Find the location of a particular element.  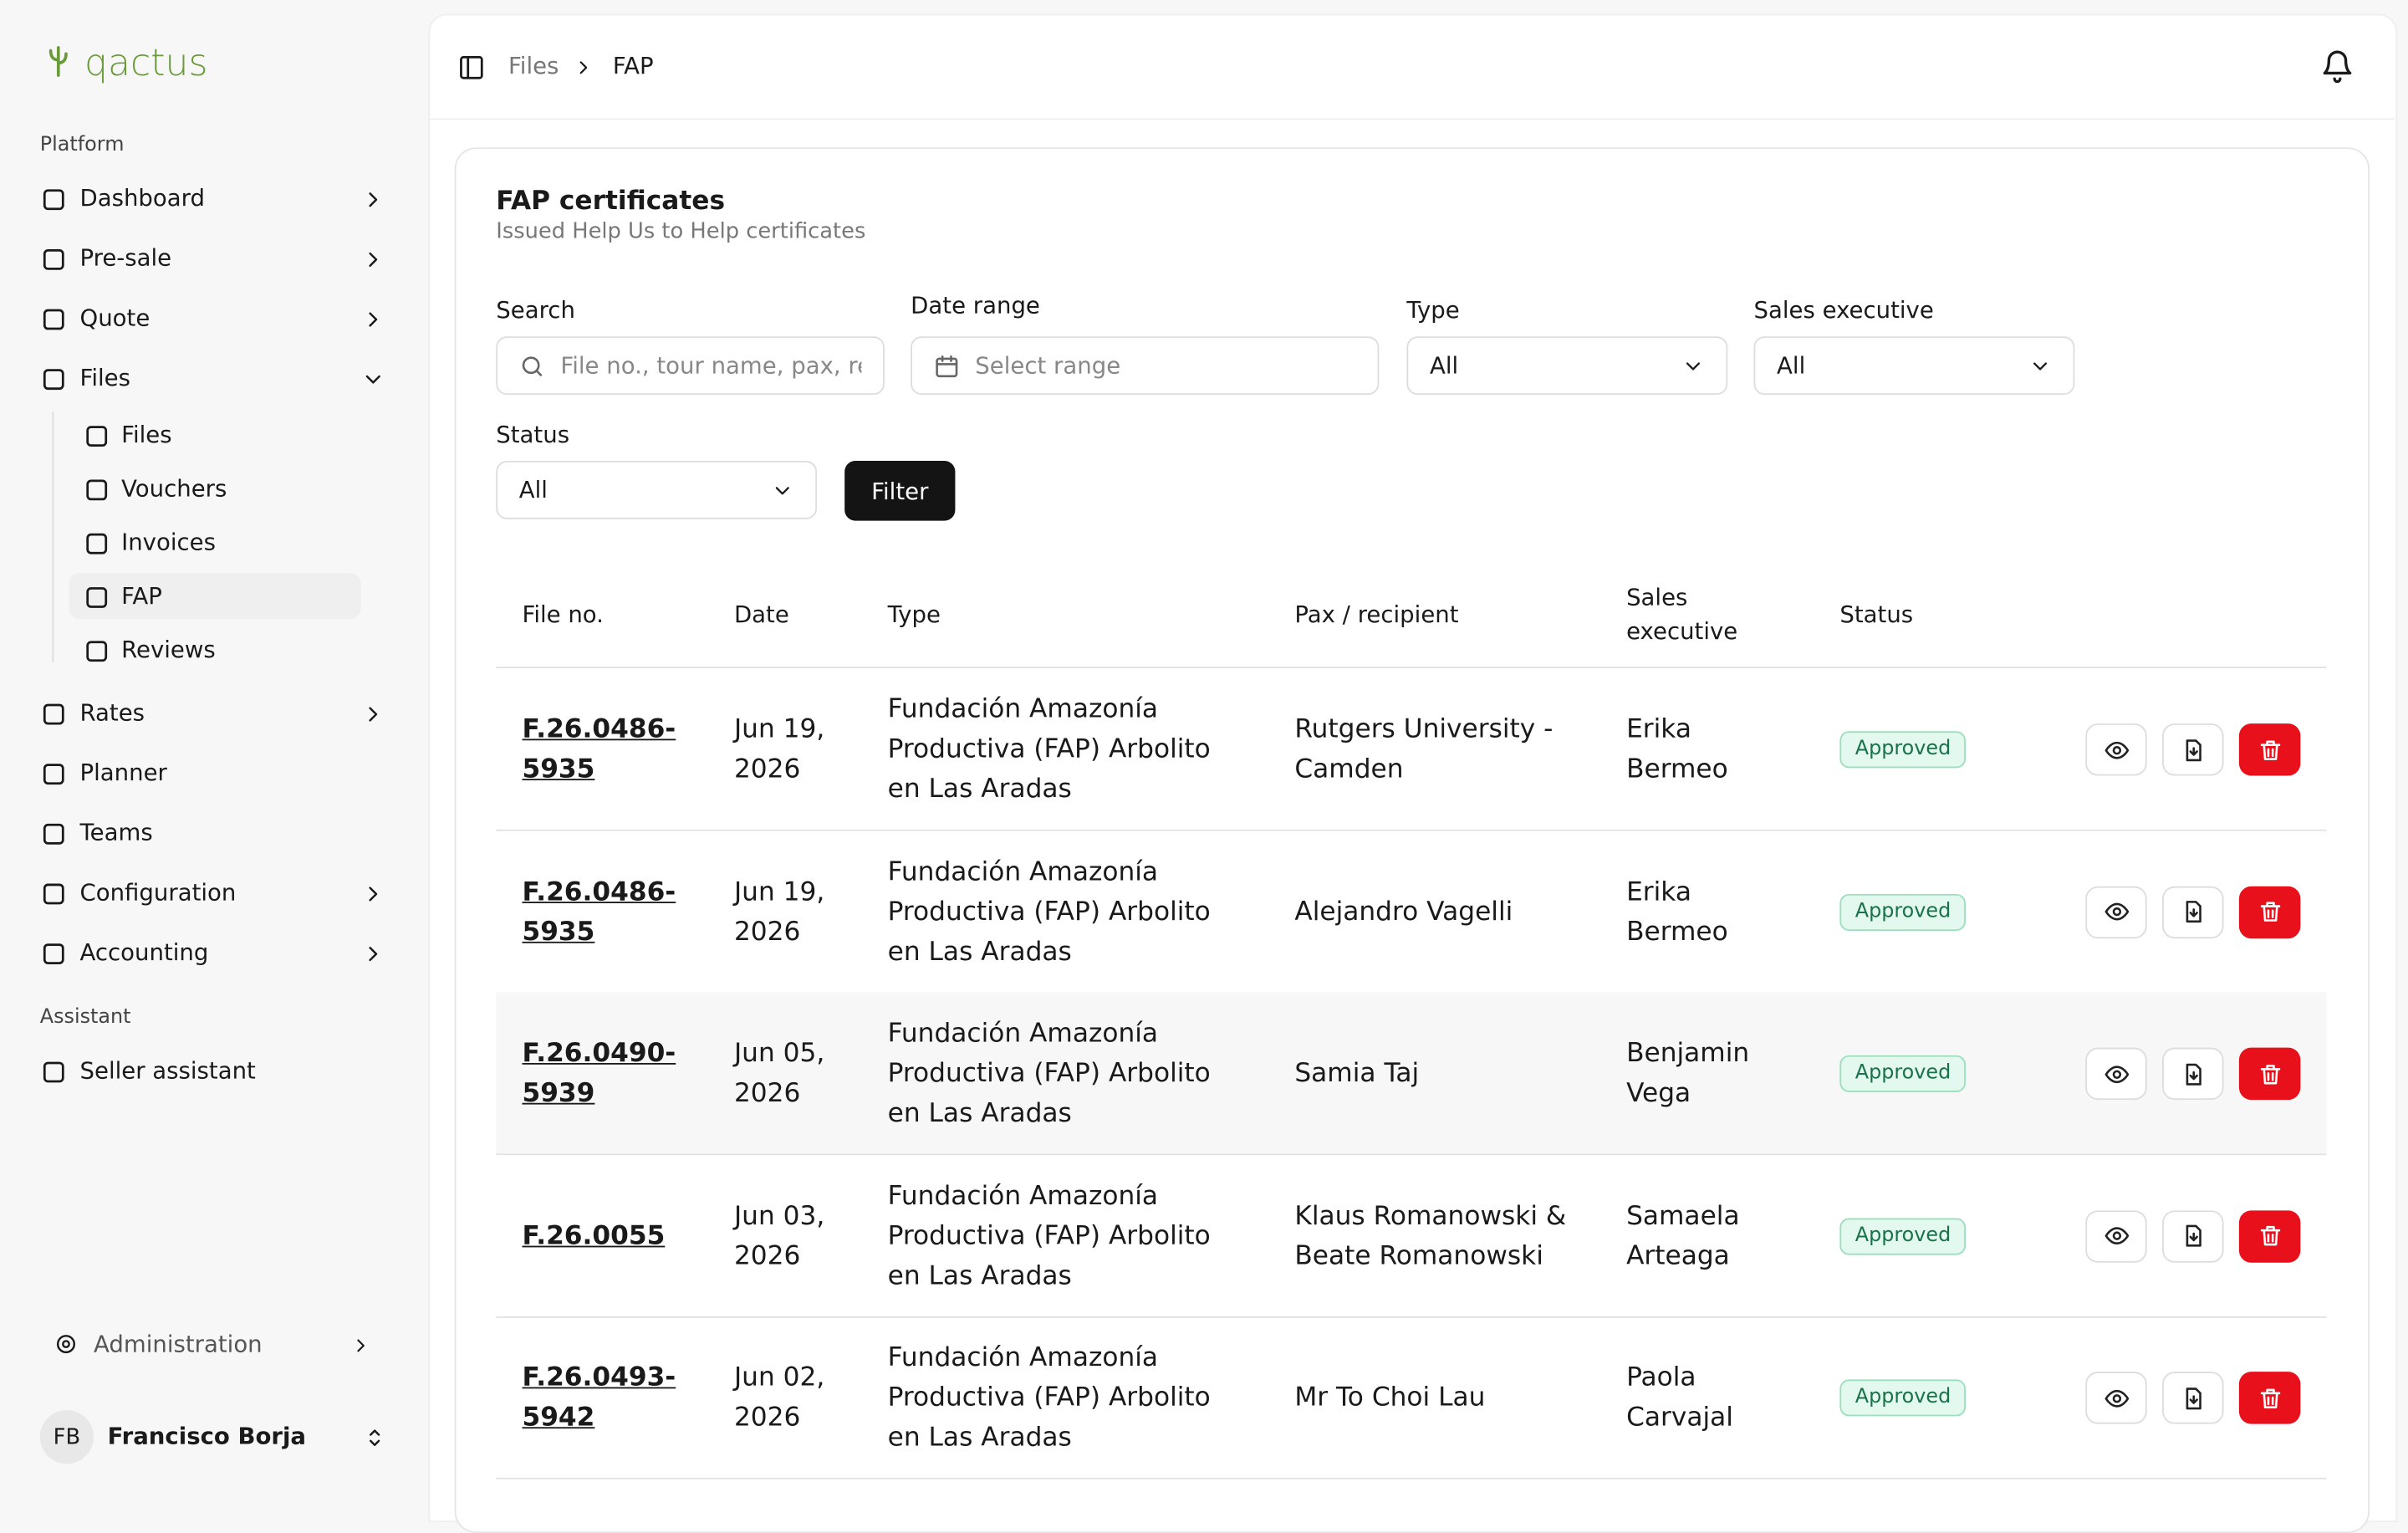

nav-item: Rates is located at coordinates (112, 712).